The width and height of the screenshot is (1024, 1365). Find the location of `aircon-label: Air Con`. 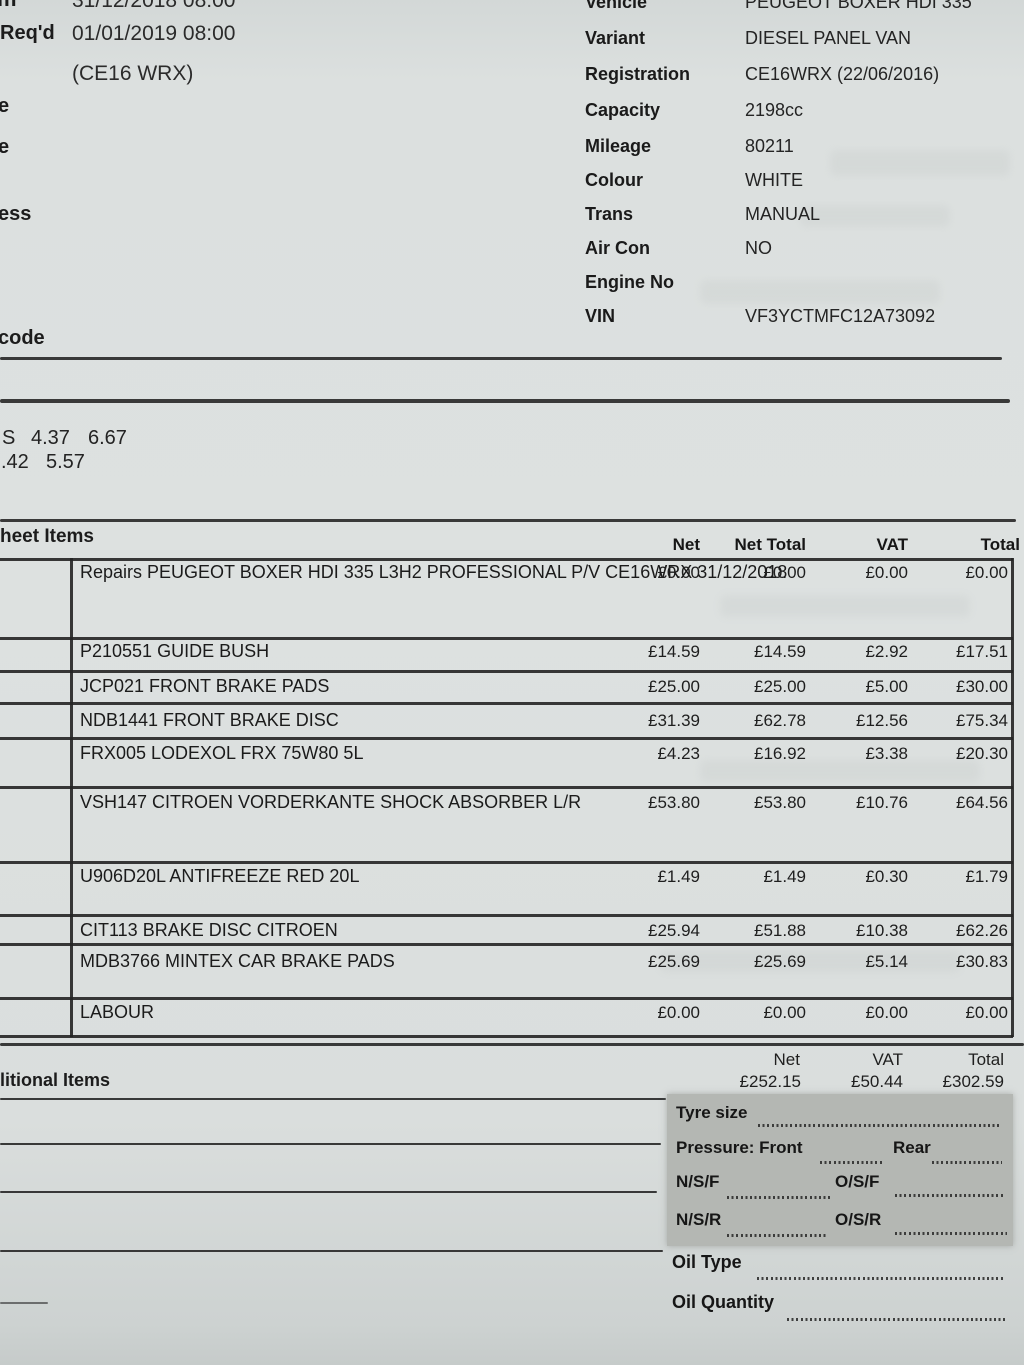

aircon-label: Air Con is located at coordinates (617, 248).